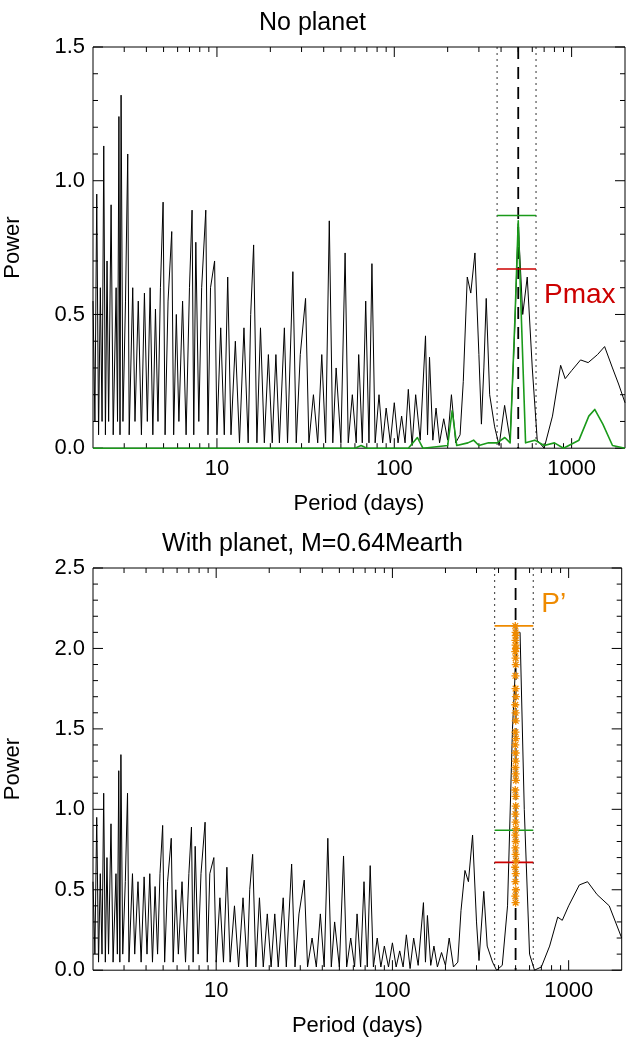 The height and width of the screenshot is (1043, 627). Describe the element at coordinates (312, 20) in the screenshot. I see `chart-title: No planet` at that location.